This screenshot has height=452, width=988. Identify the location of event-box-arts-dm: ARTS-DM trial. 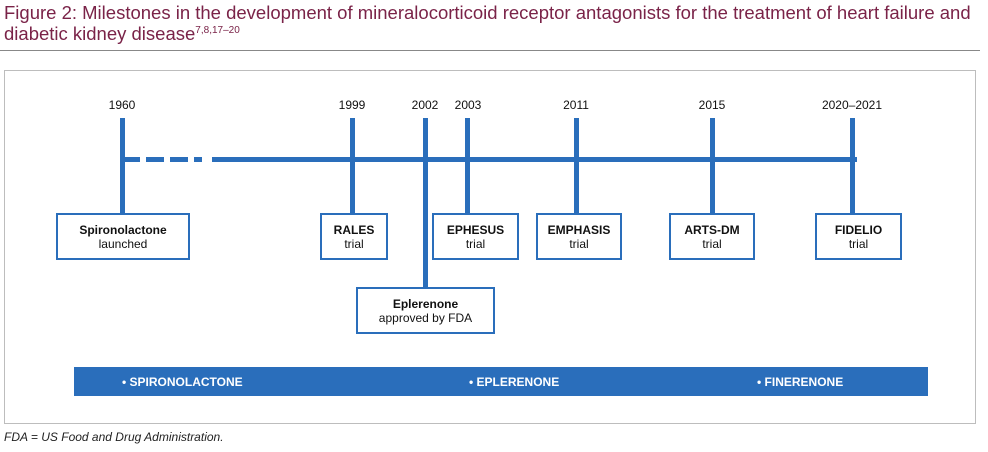
(712, 236).